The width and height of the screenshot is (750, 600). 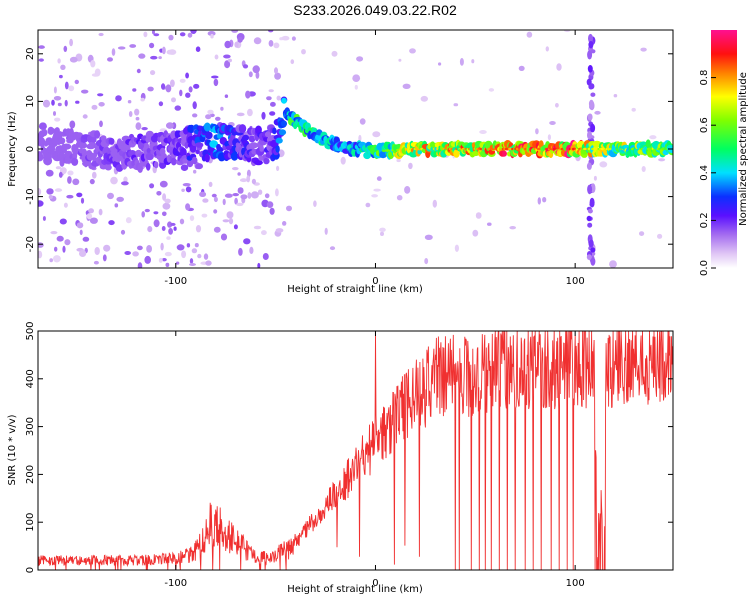 I want to click on heatmap-x-axis-label: Height of straight line (km), so click(x=355, y=289).